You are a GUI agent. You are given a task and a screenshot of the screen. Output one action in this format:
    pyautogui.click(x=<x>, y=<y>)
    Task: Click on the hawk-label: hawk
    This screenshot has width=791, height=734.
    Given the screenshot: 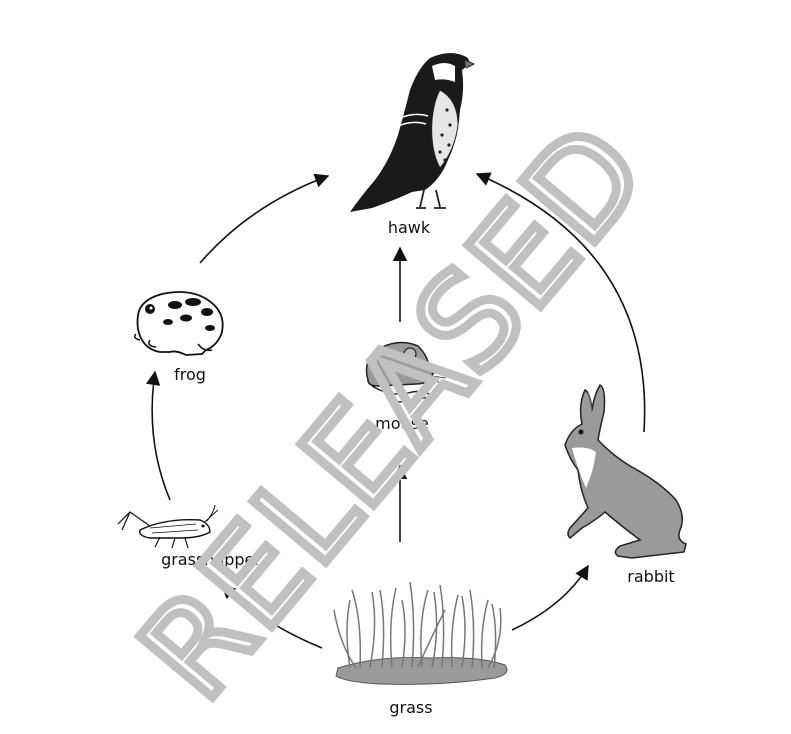 What is the action you would take?
    pyautogui.click(x=409, y=227)
    